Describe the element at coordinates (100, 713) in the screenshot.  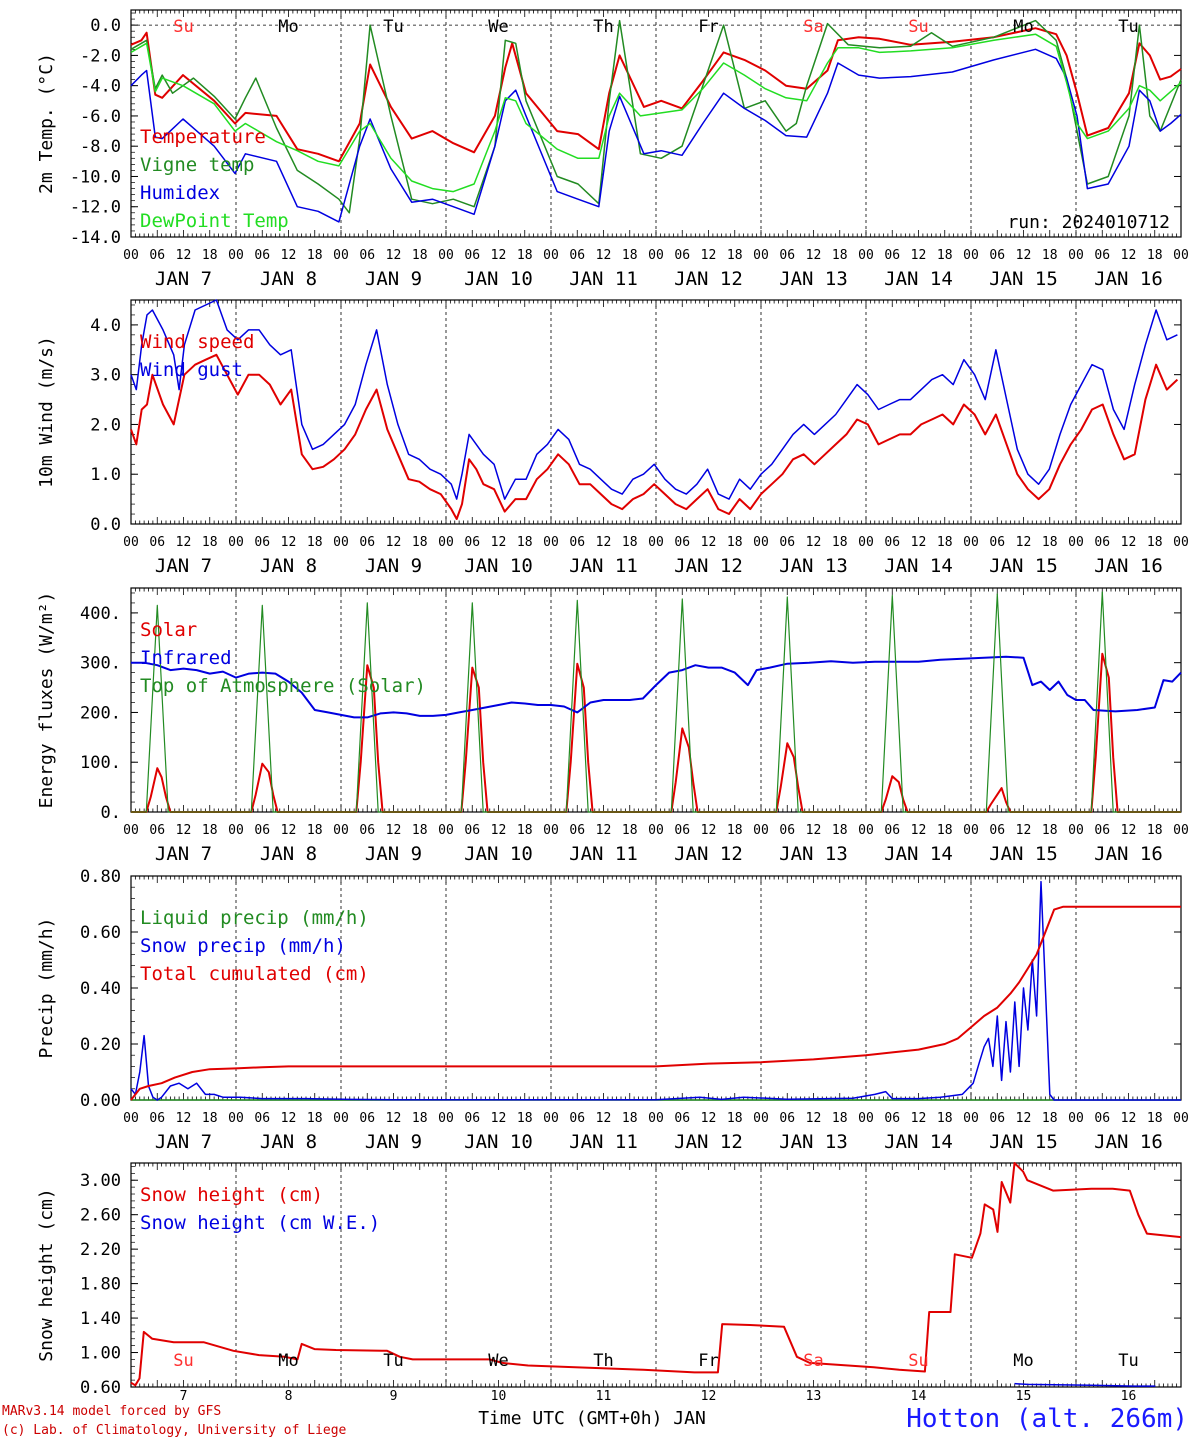
I see `y-tick-label: 200.` at that location.